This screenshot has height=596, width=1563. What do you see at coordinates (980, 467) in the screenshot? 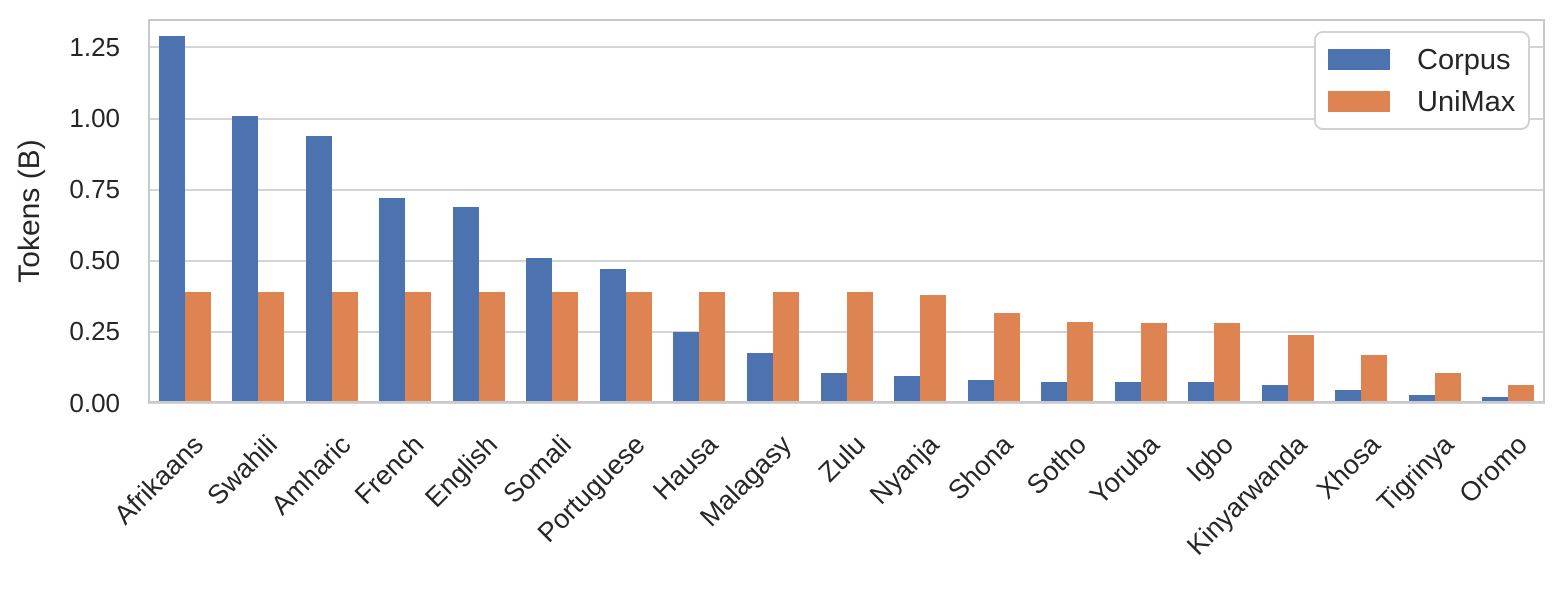
I see `x-tick-label: Shona` at bounding box center [980, 467].